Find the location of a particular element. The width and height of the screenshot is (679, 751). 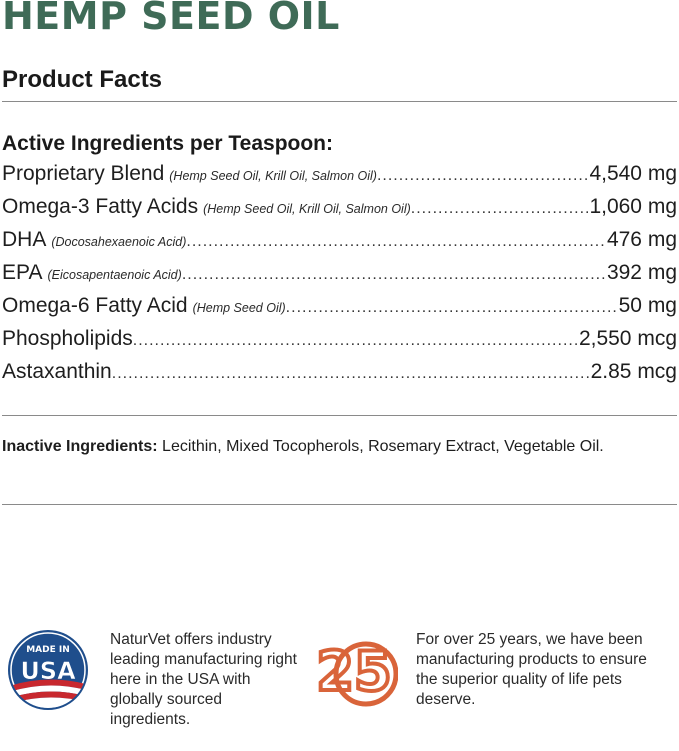

25-years-icon: 25 is located at coordinates (358, 672).